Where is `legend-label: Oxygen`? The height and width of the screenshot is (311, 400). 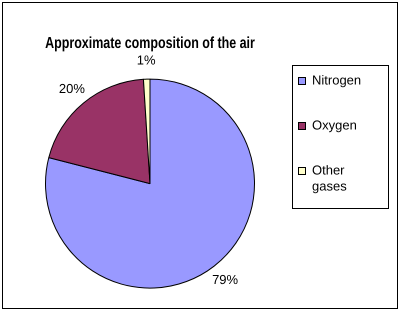
legend-label: Oxygen is located at coordinates (334, 125).